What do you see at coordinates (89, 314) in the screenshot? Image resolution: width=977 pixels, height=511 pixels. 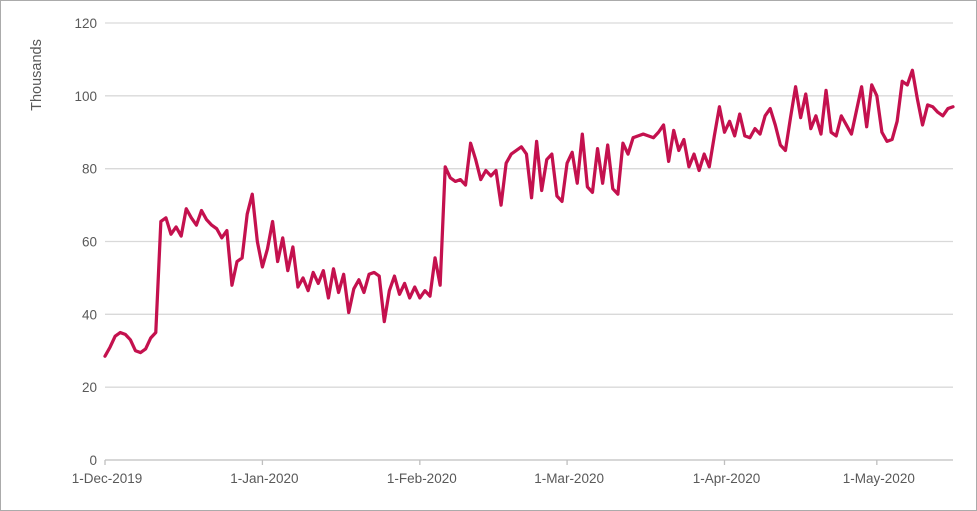 I see `y-tick-label: 40` at bounding box center [89, 314].